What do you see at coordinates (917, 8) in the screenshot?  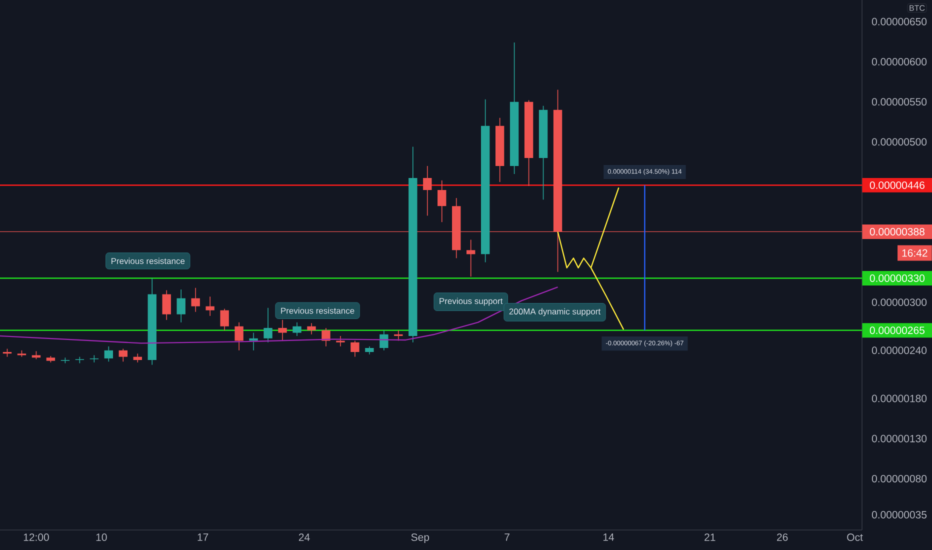 I see `text: BTC` at bounding box center [917, 8].